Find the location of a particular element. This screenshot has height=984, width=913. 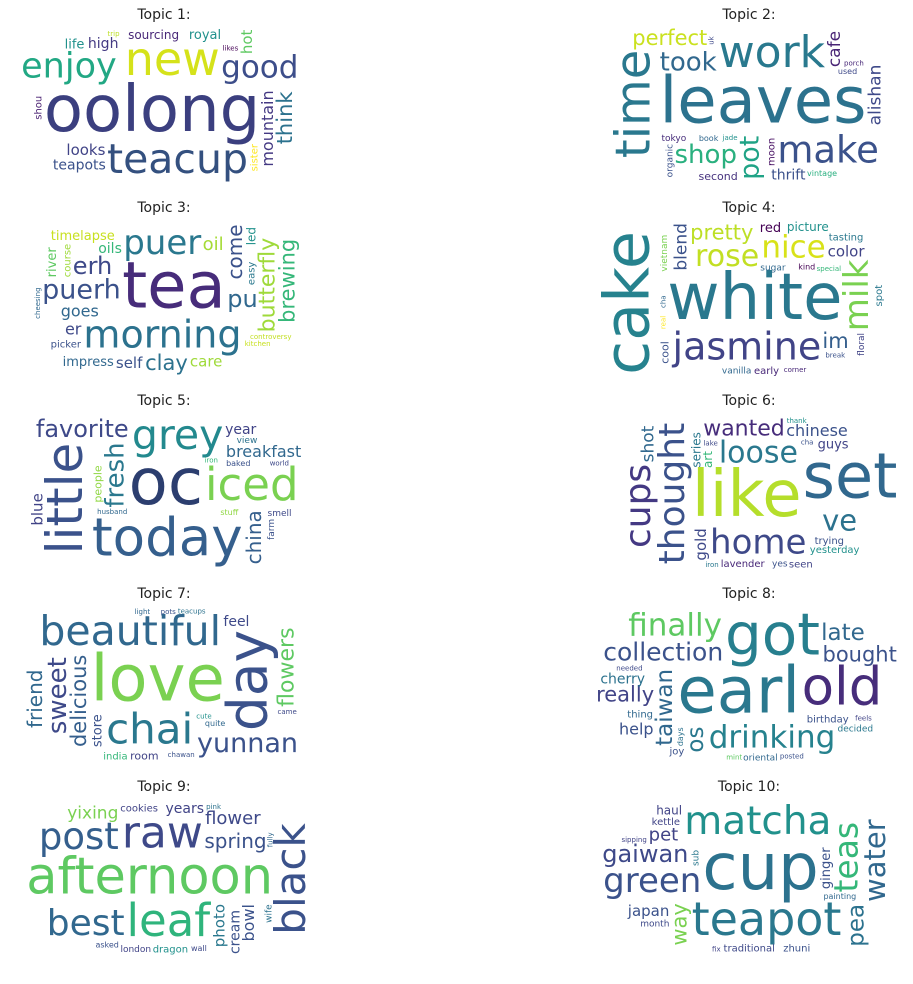

cloud-word-late: late is located at coordinates (843, 633).